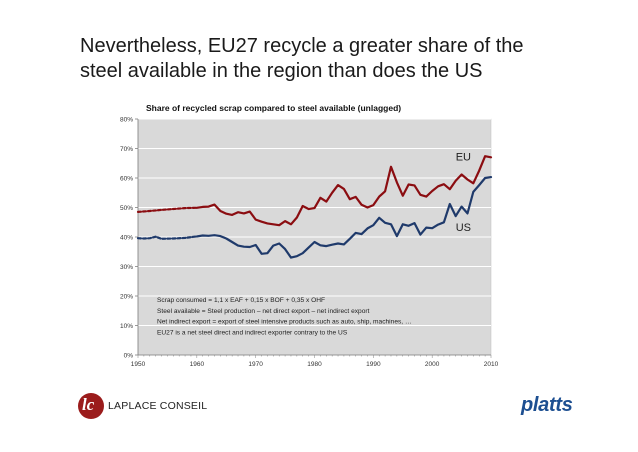 Image resolution: width=638 pixels, height=452 pixels. Describe the element at coordinates (126, 297) in the screenshot. I see `y-tick-label: 20%` at that location.